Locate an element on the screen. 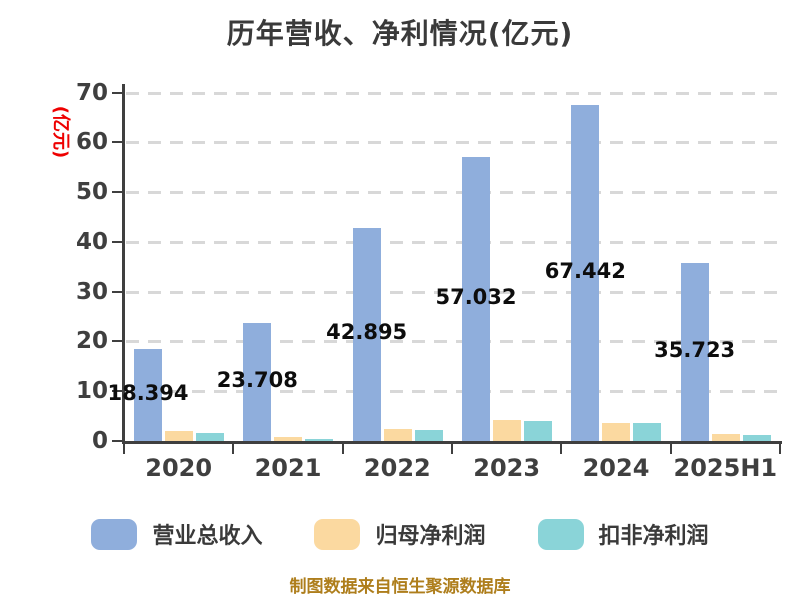 Image resolution: width=800 pixels, height=600 pixels. legend-label: 归母净利润 is located at coordinates (430, 536).